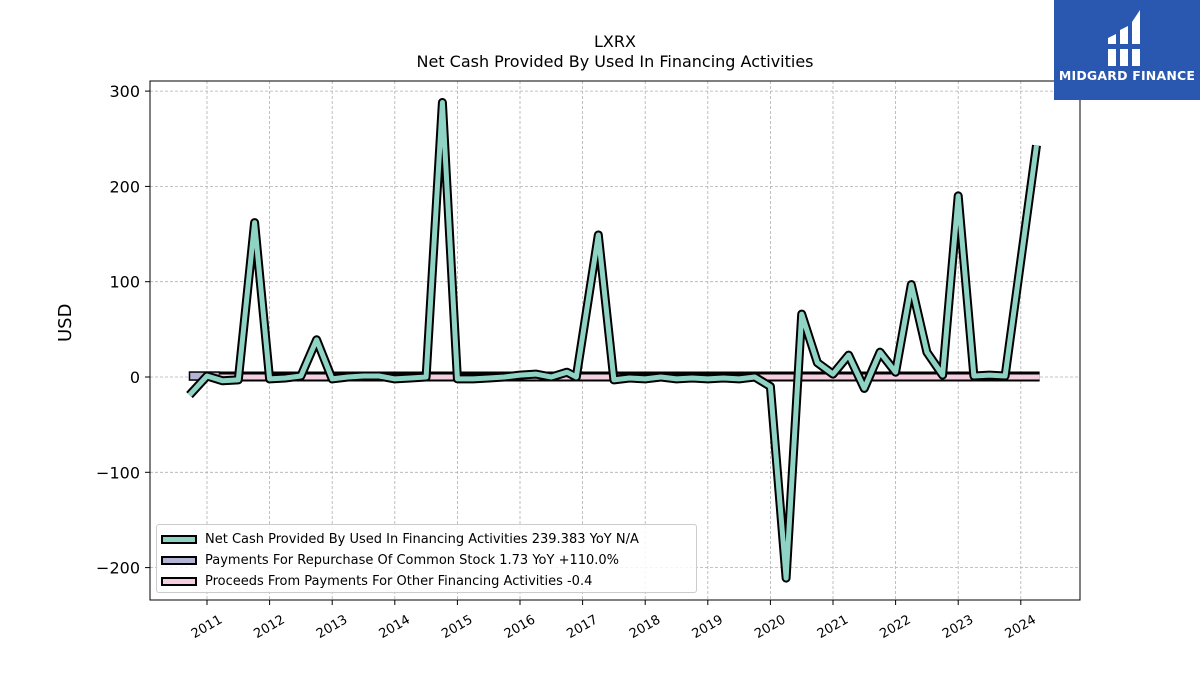  I want to click on legend-swatch-repurchase, so click(179, 560).